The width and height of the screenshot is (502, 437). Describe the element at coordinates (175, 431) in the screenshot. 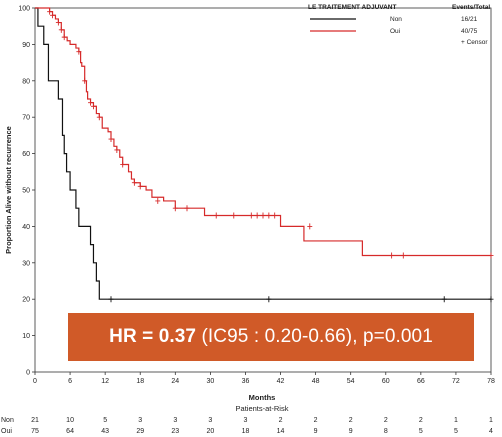

I see `risk-value: 23` at that location.